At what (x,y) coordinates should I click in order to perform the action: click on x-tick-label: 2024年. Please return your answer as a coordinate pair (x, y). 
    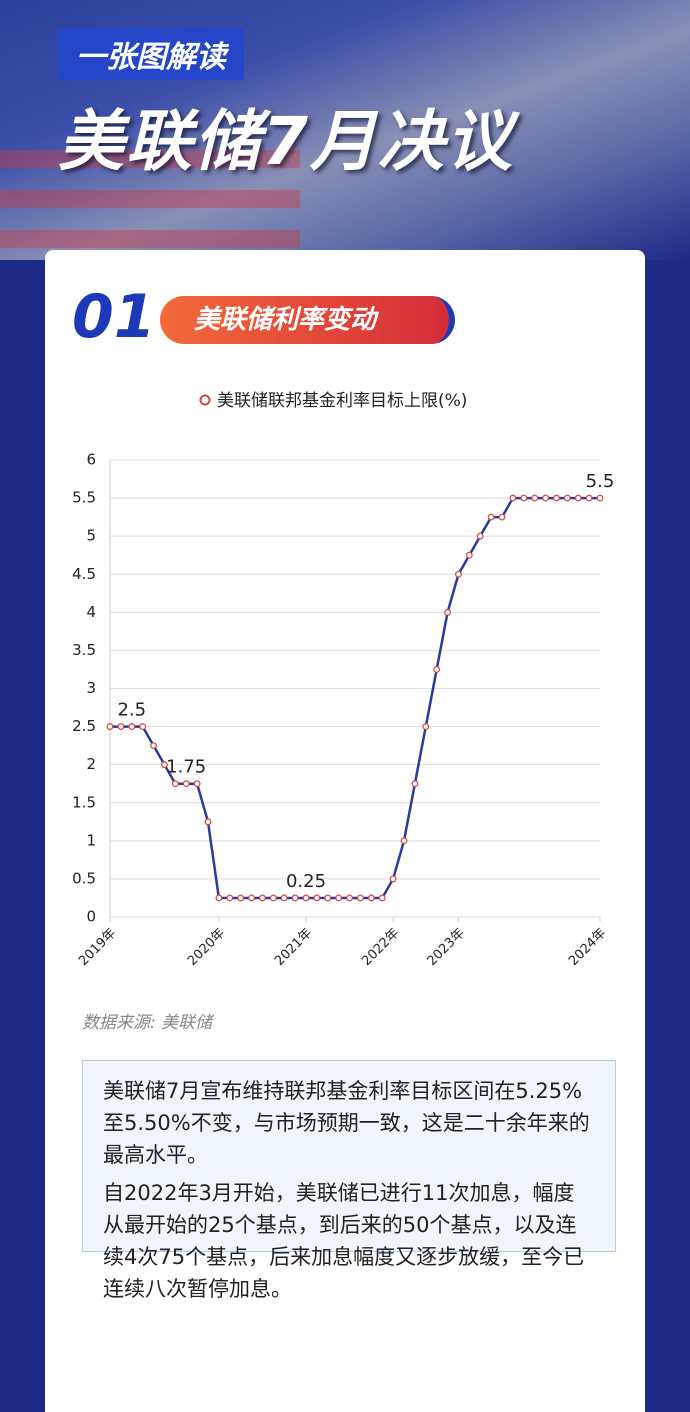
    Looking at the image, I should click on (587, 947).